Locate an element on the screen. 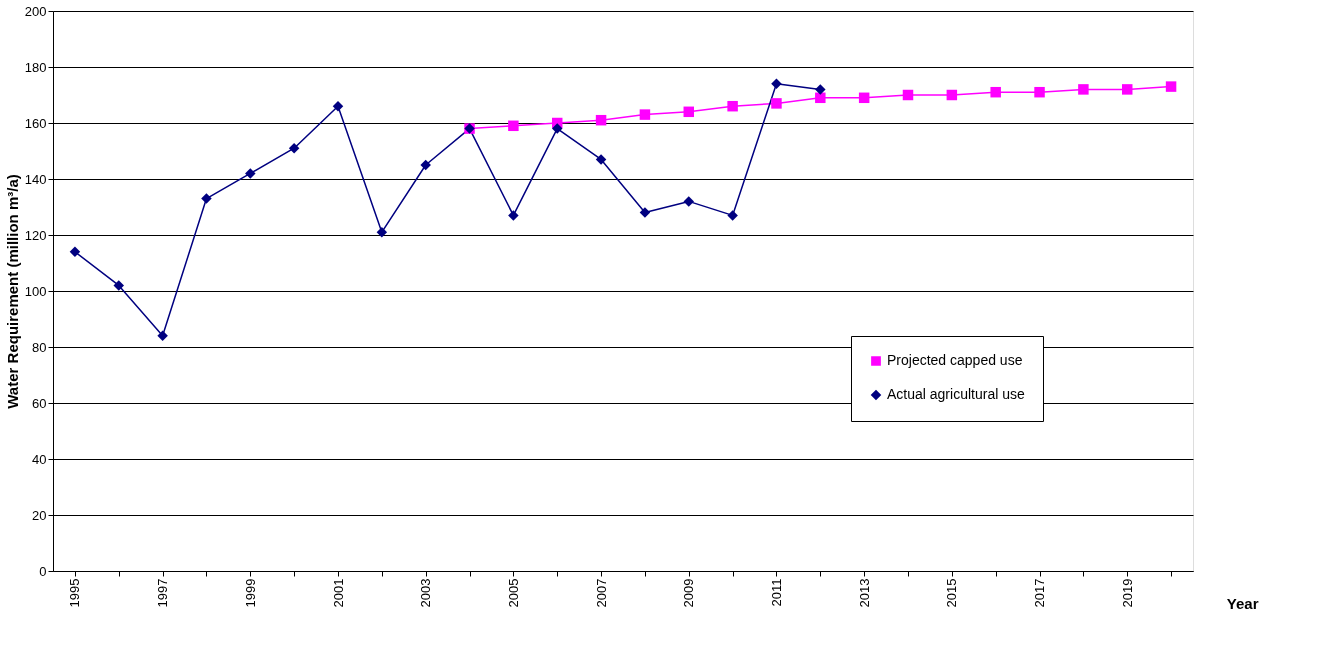  y-tick-label: 80 is located at coordinates (39, 347).